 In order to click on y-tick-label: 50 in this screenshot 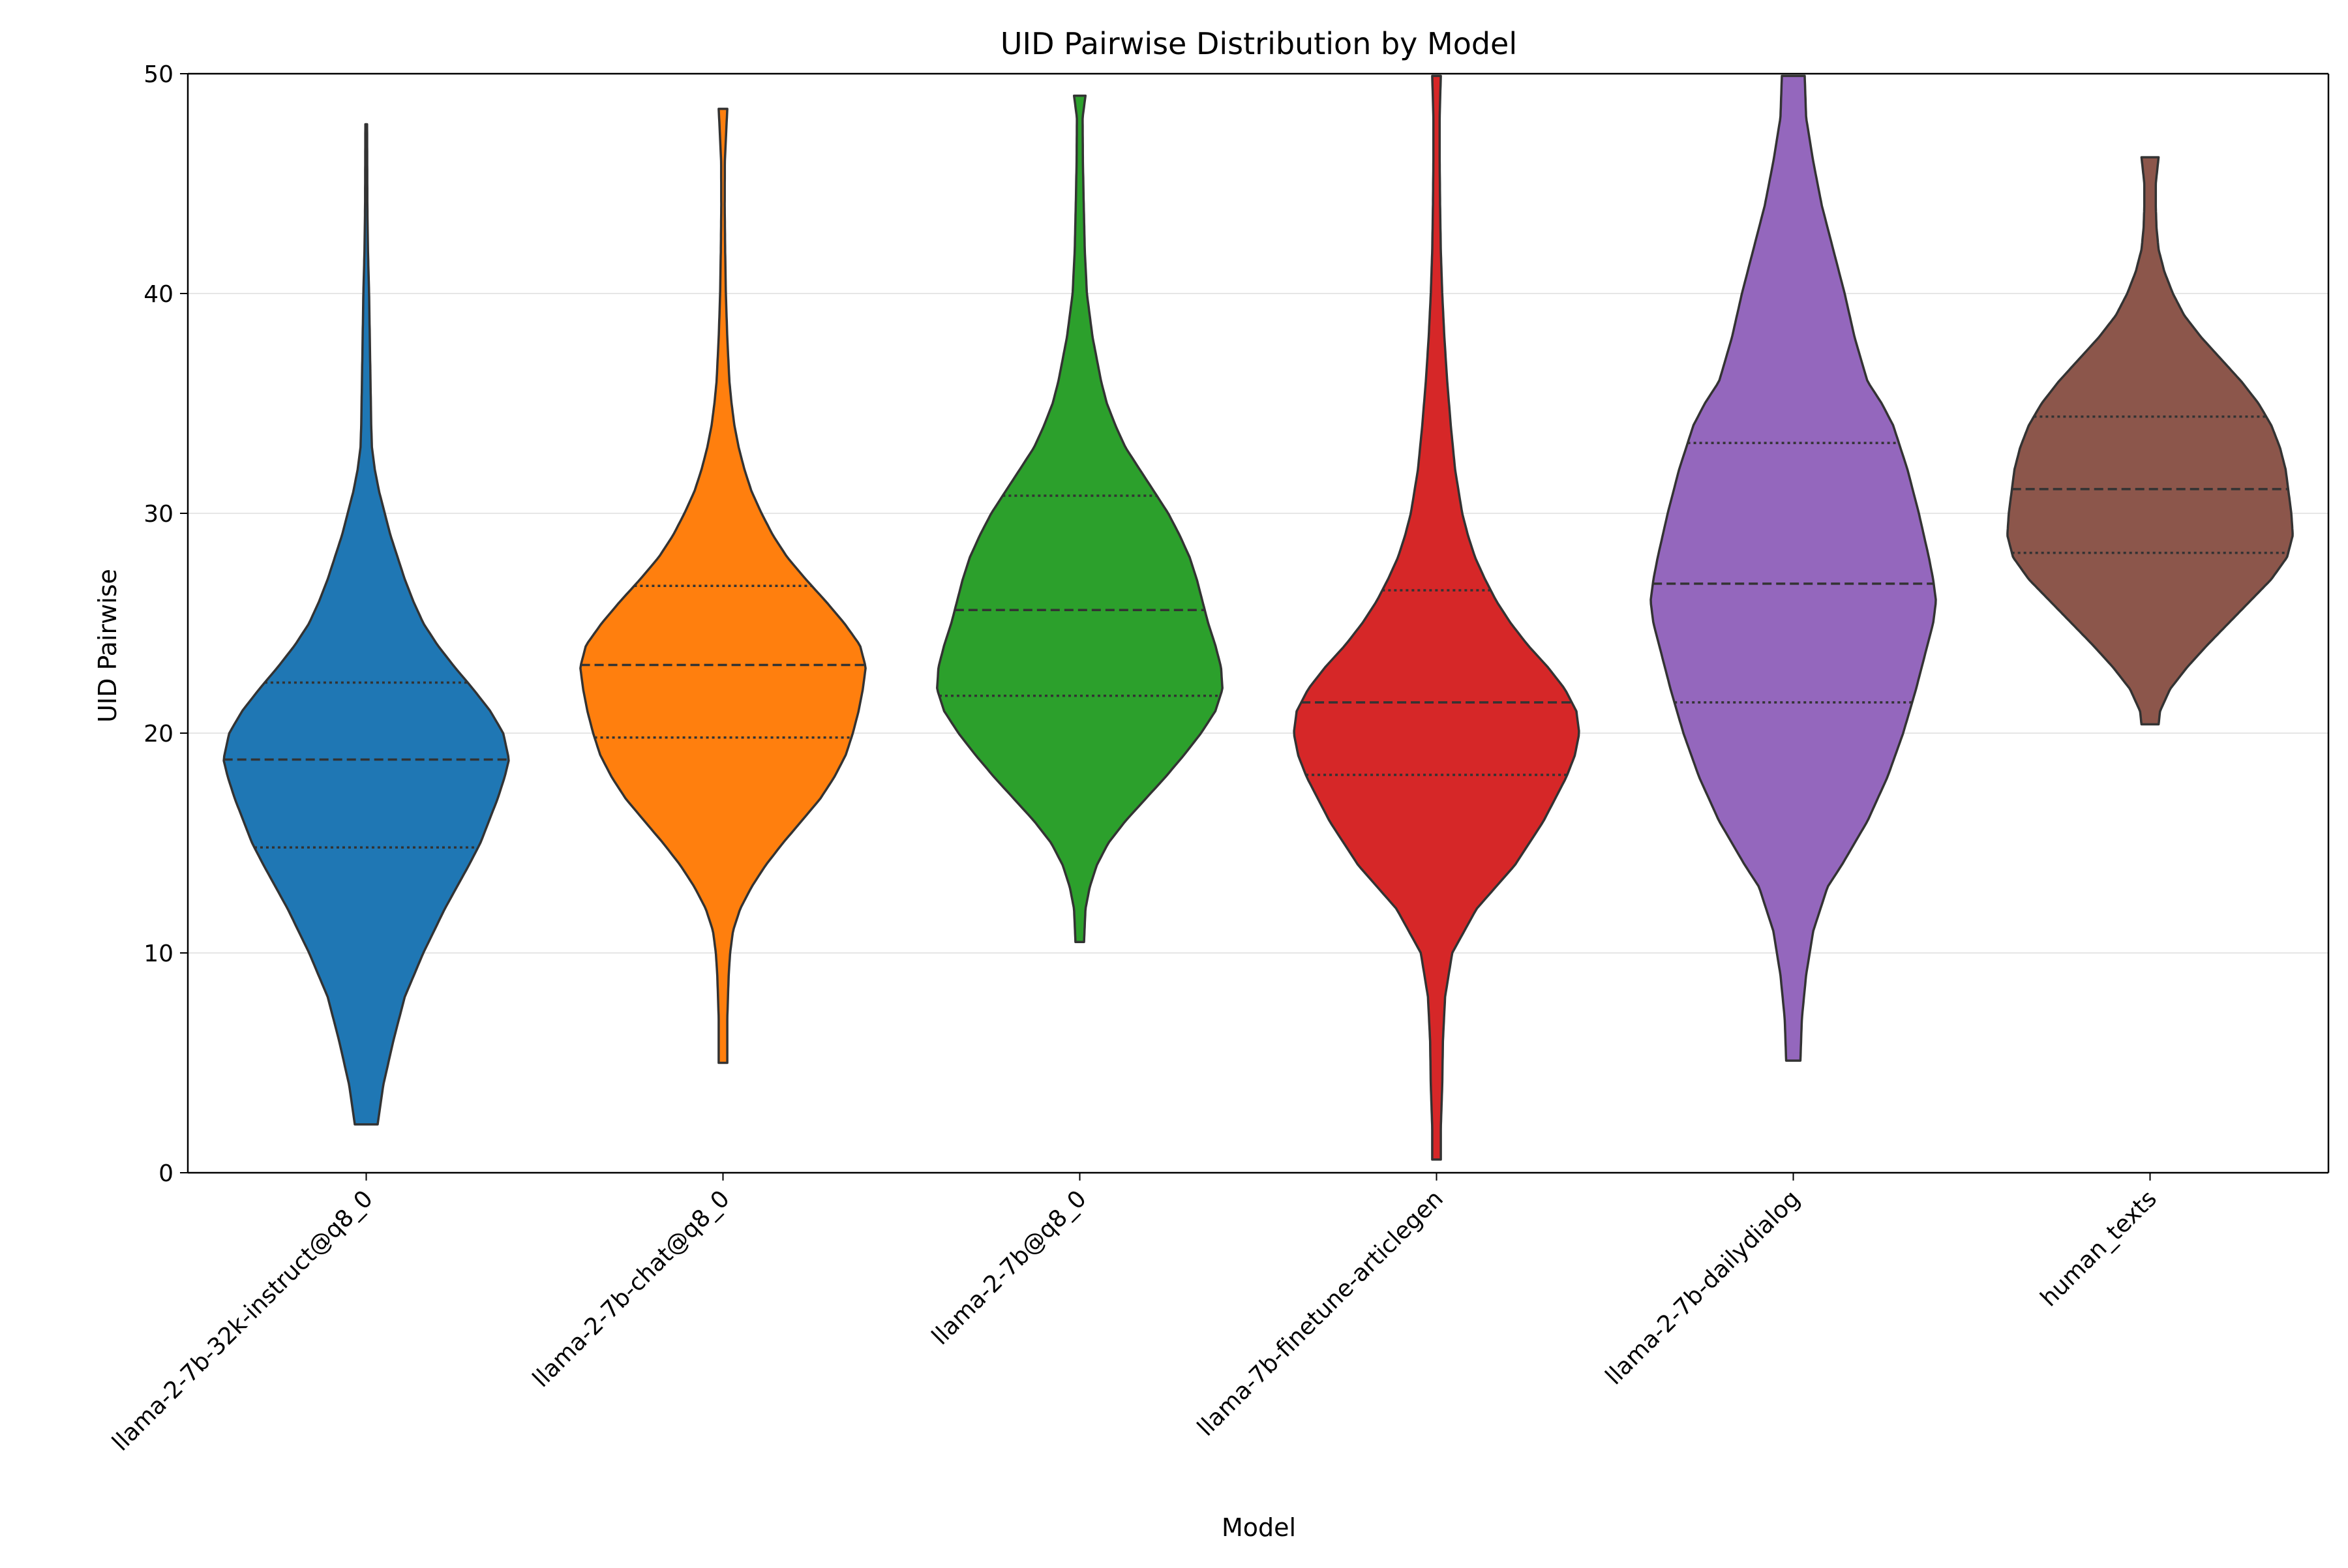, I will do `click(158, 74)`.